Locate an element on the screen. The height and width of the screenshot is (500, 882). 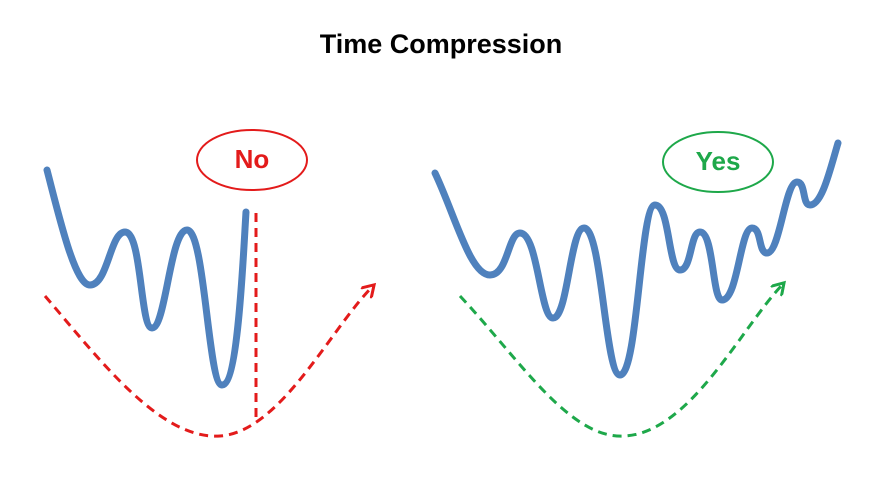
yes-label: Yes is located at coordinates (718, 161).